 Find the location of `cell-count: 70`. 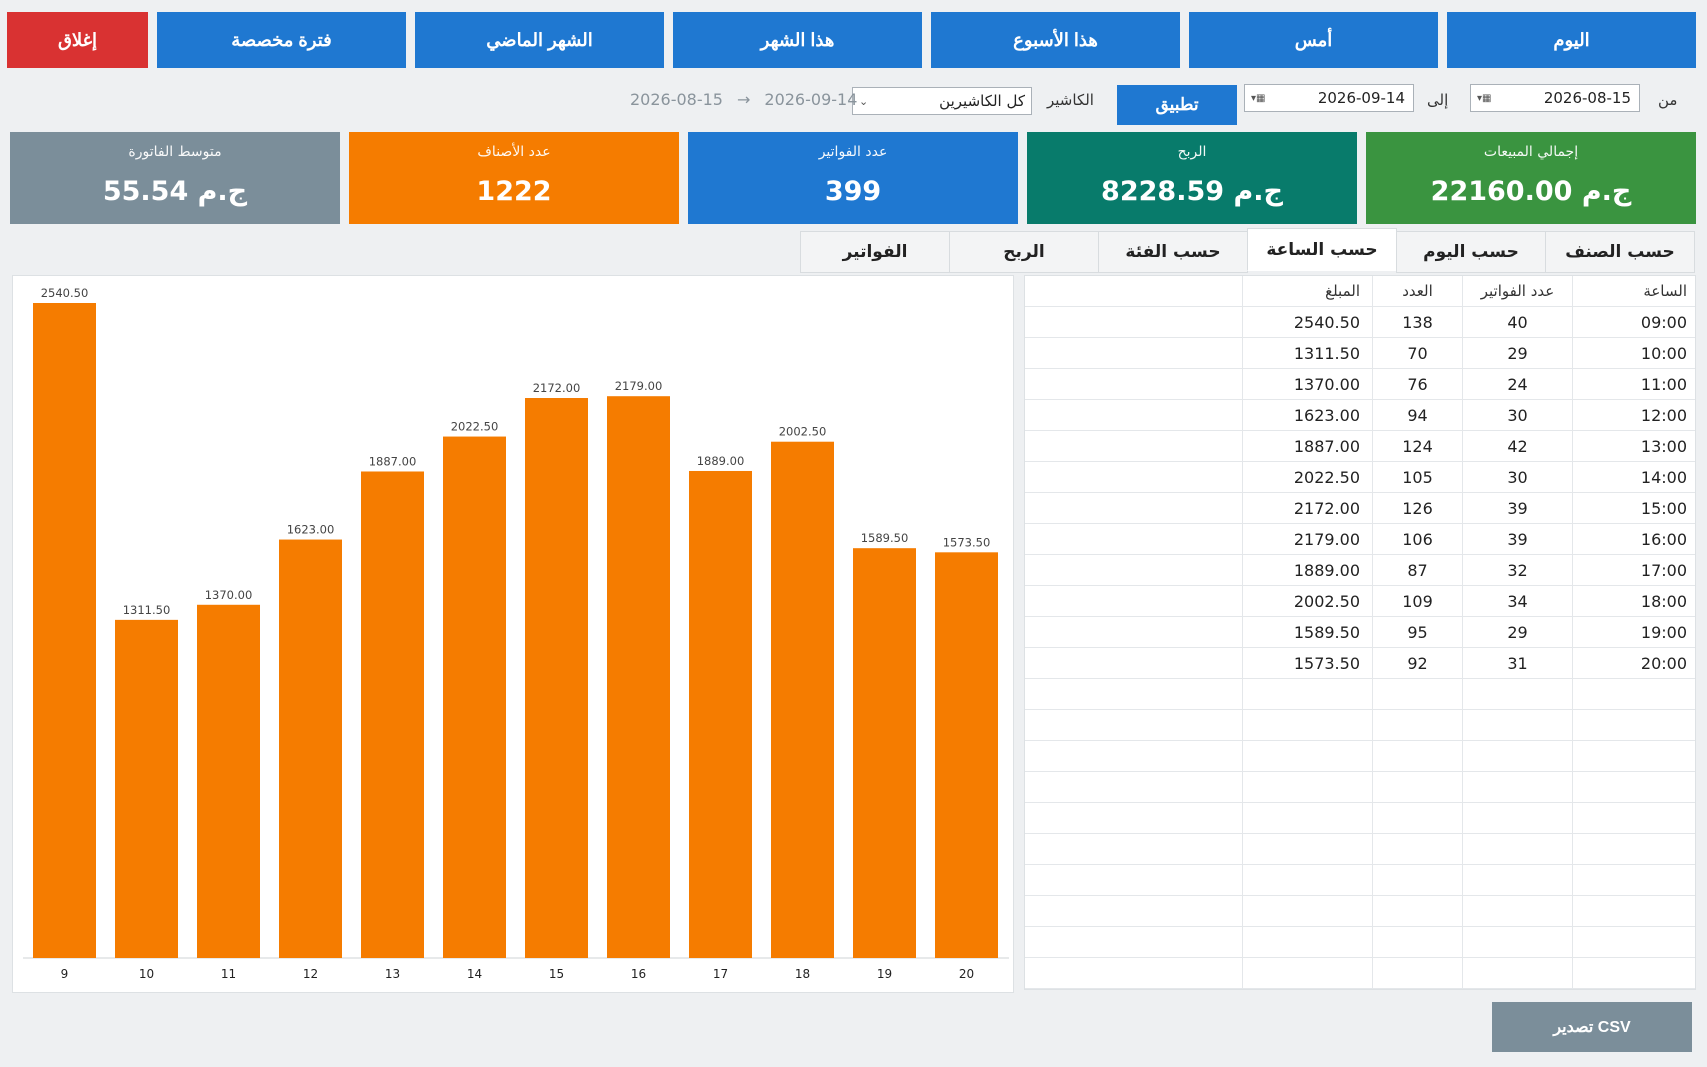

cell-count: 70 is located at coordinates (1418, 353).